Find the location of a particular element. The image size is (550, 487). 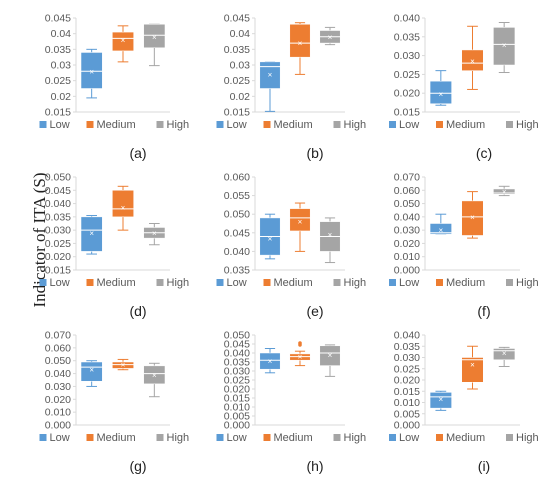

box-medium: × is located at coordinates (472, 57).